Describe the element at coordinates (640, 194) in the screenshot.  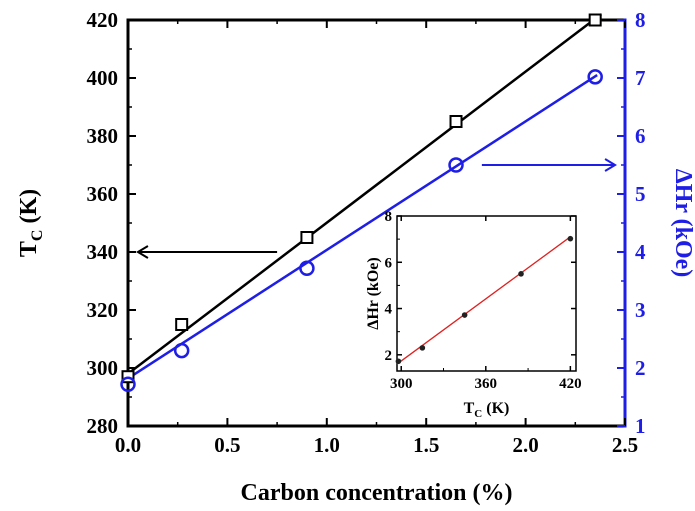
I see `y-right-tick-label: 5` at that location.